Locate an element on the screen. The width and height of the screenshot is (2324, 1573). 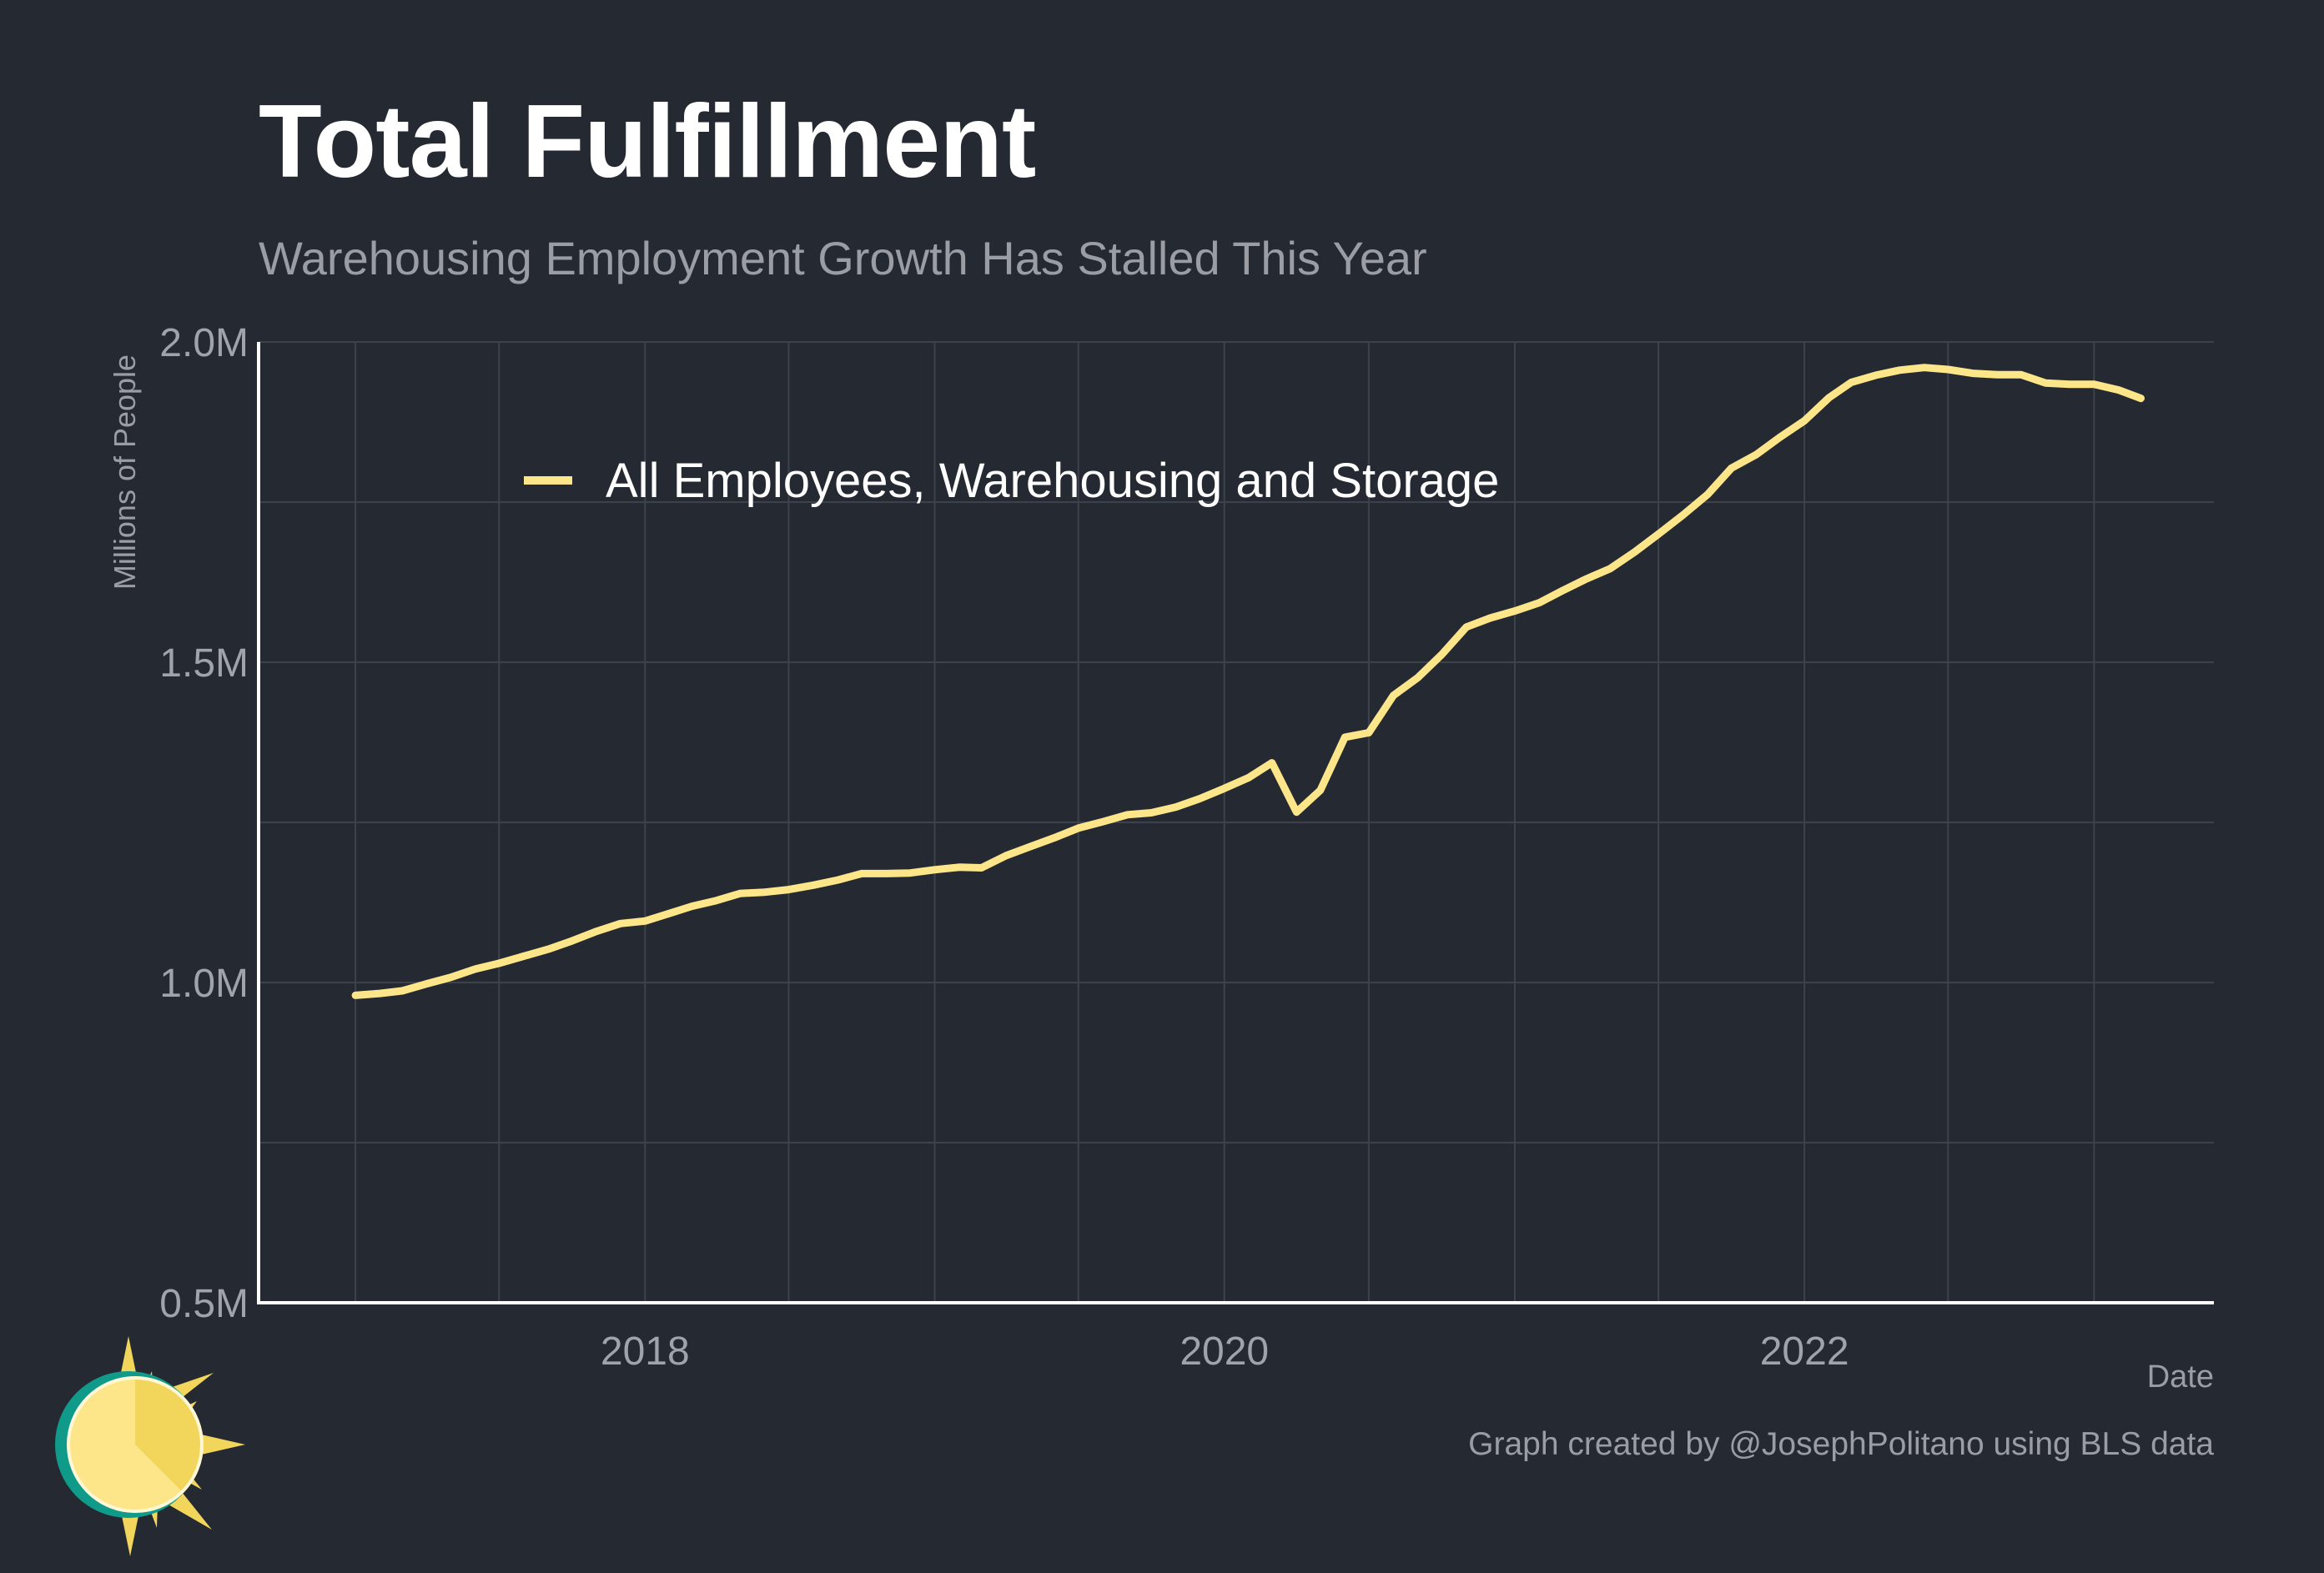
chart-title: Total Fulfillment is located at coordinates (647, 141).